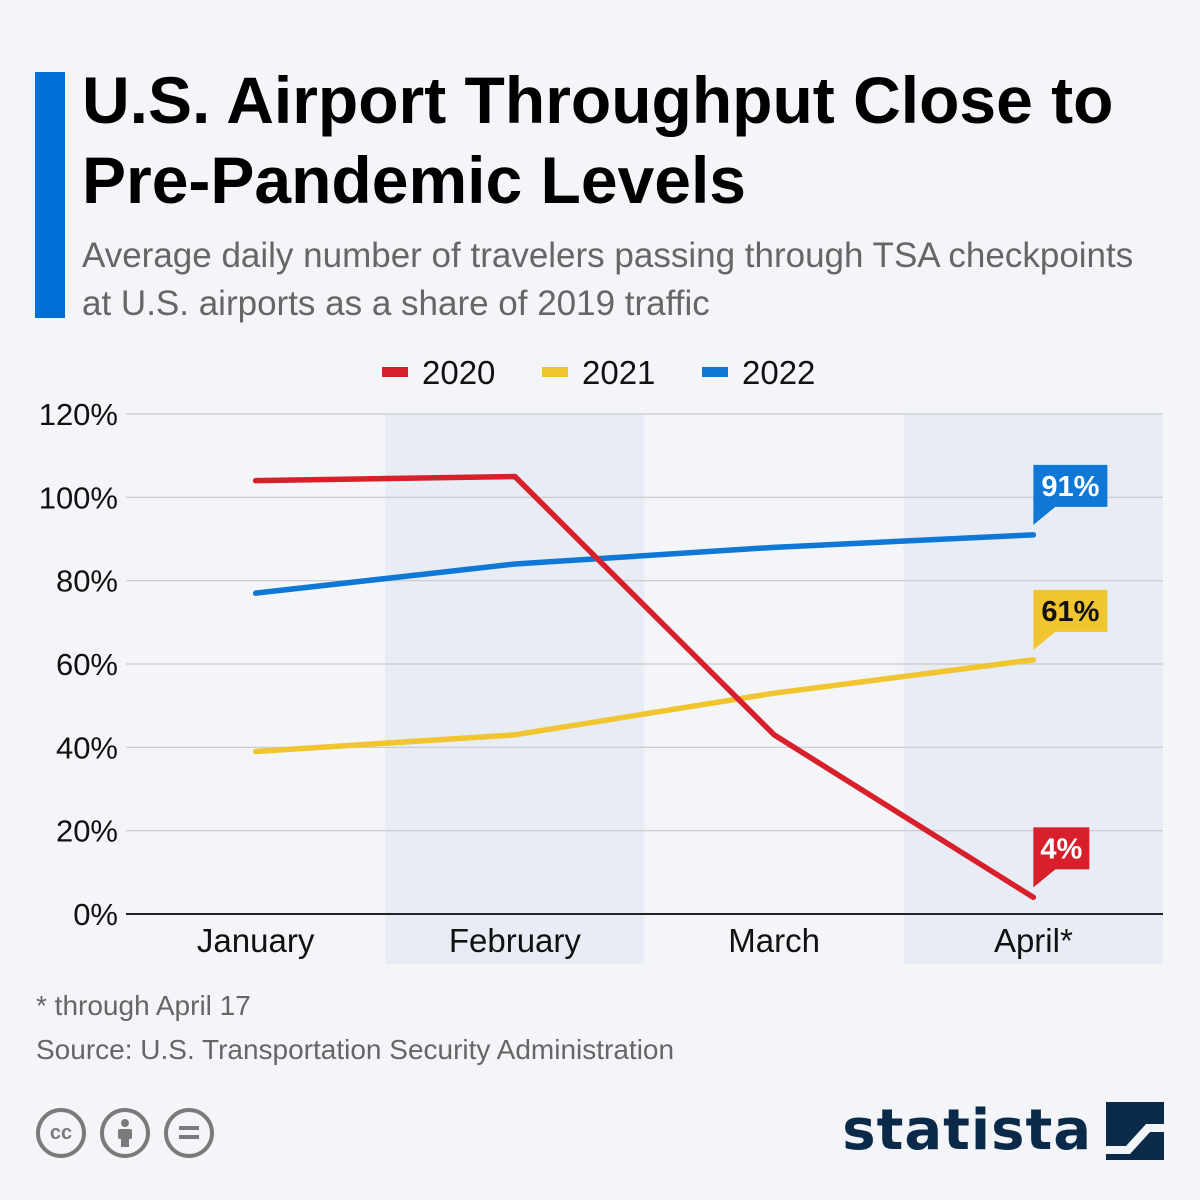 Image resolution: width=1200 pixels, height=1200 pixels. Describe the element at coordinates (458, 372) in the screenshot. I see `legend-label: 2020` at that location.